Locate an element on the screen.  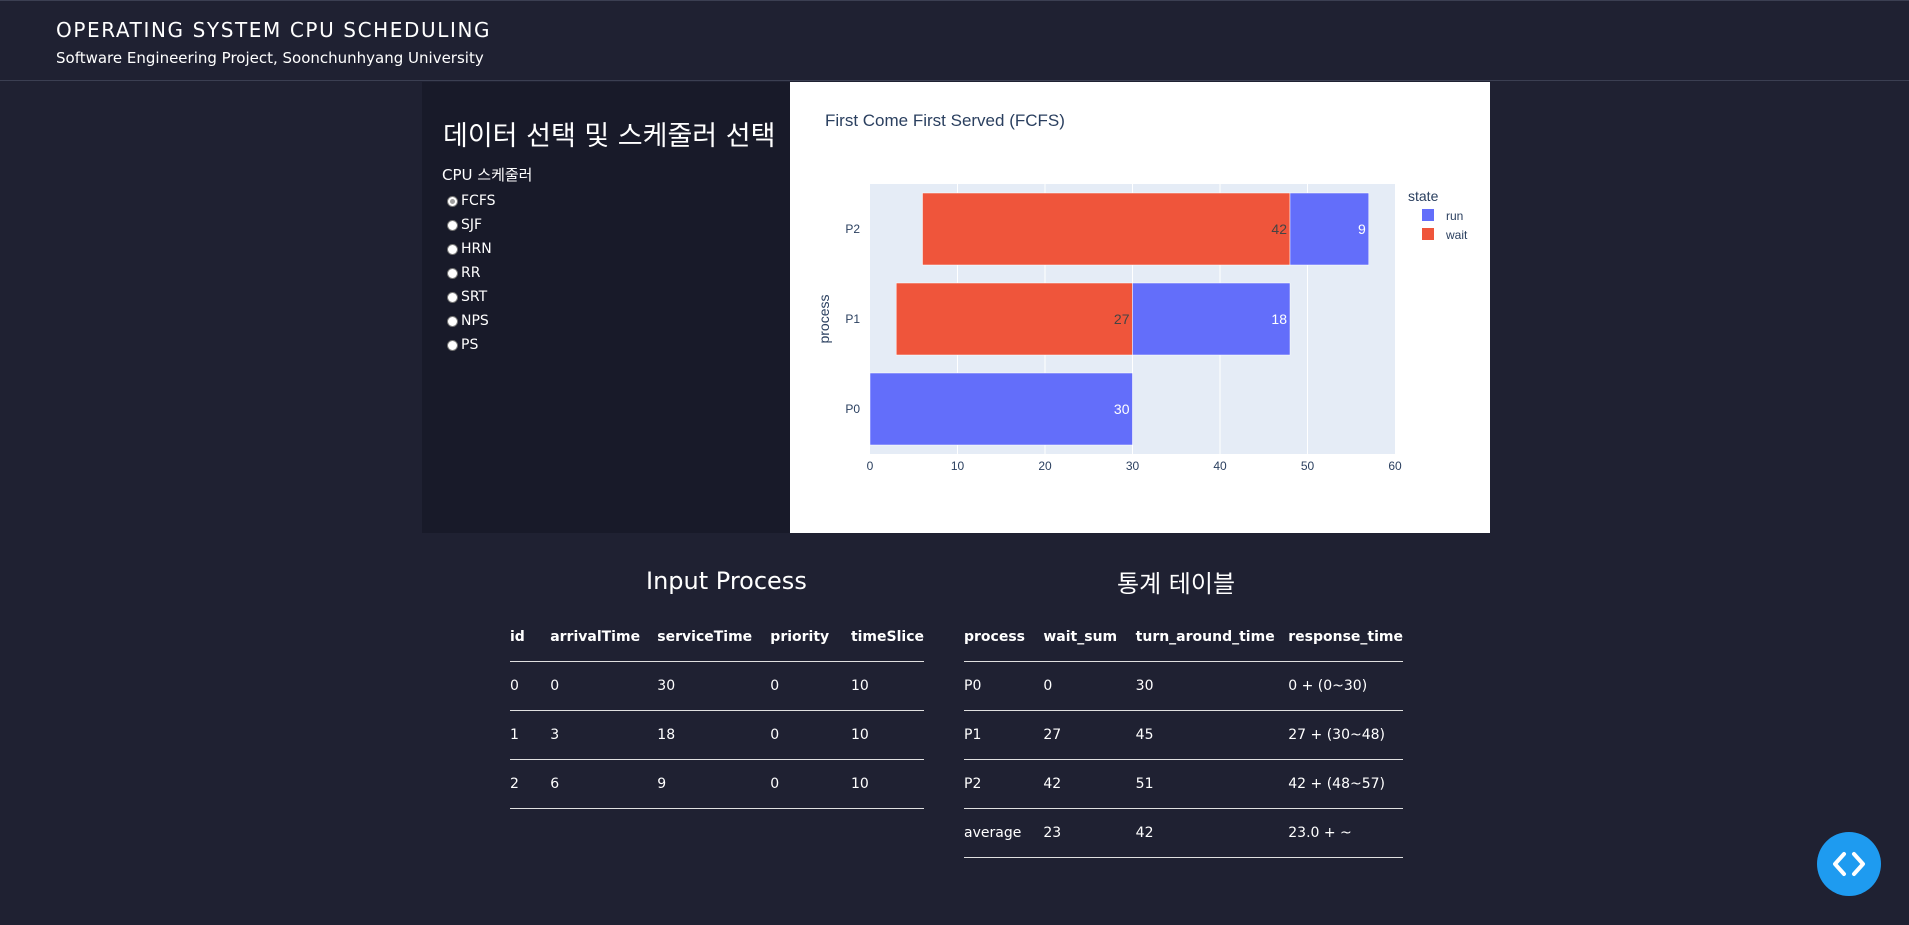
stats-table-title: 통계 테이블 is located at coordinates (1176, 584).